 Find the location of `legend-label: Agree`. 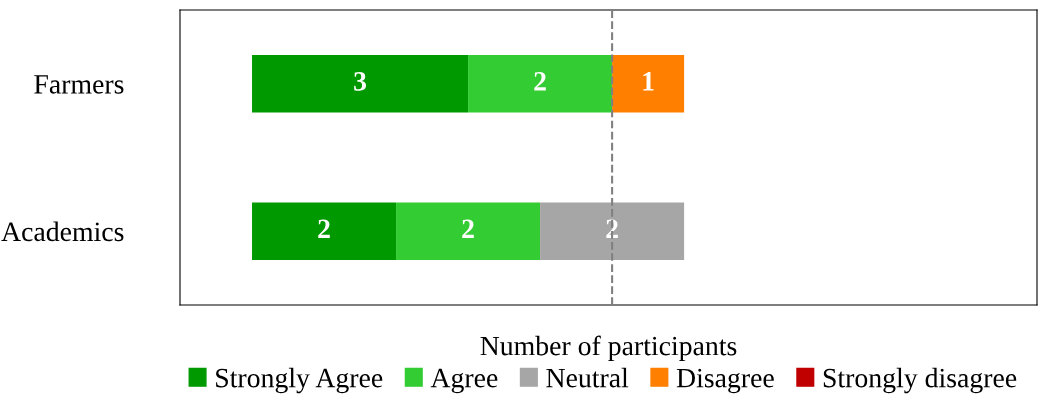

legend-label: Agree is located at coordinates (464, 381).